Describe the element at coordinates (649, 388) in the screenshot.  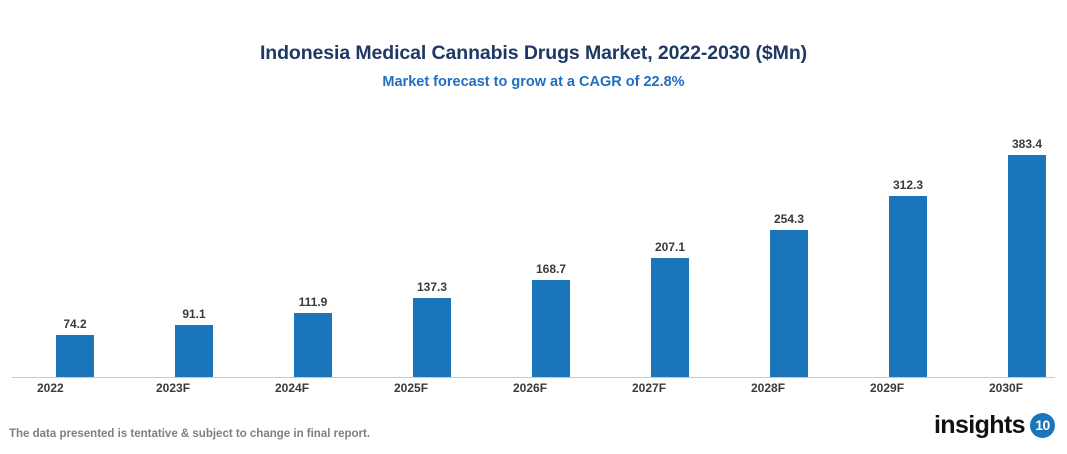
I see `x-axis-tick-label: 2027F` at that location.